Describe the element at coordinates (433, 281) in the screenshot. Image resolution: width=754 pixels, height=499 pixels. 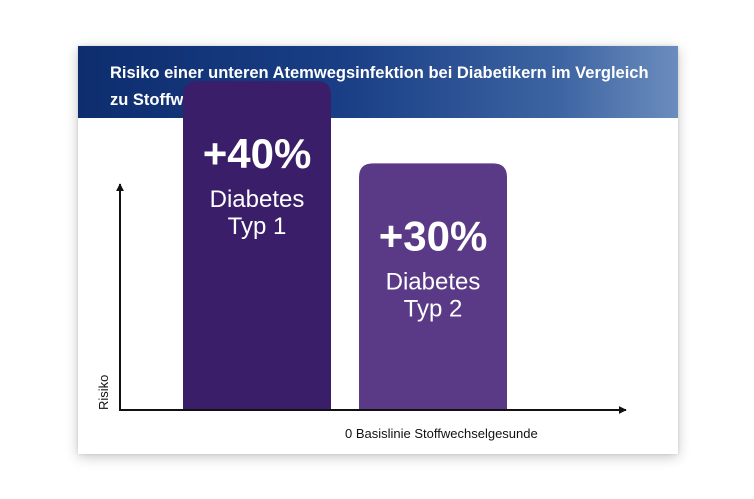
I see `bar-category-label-2-line-1: Diabetes` at that location.